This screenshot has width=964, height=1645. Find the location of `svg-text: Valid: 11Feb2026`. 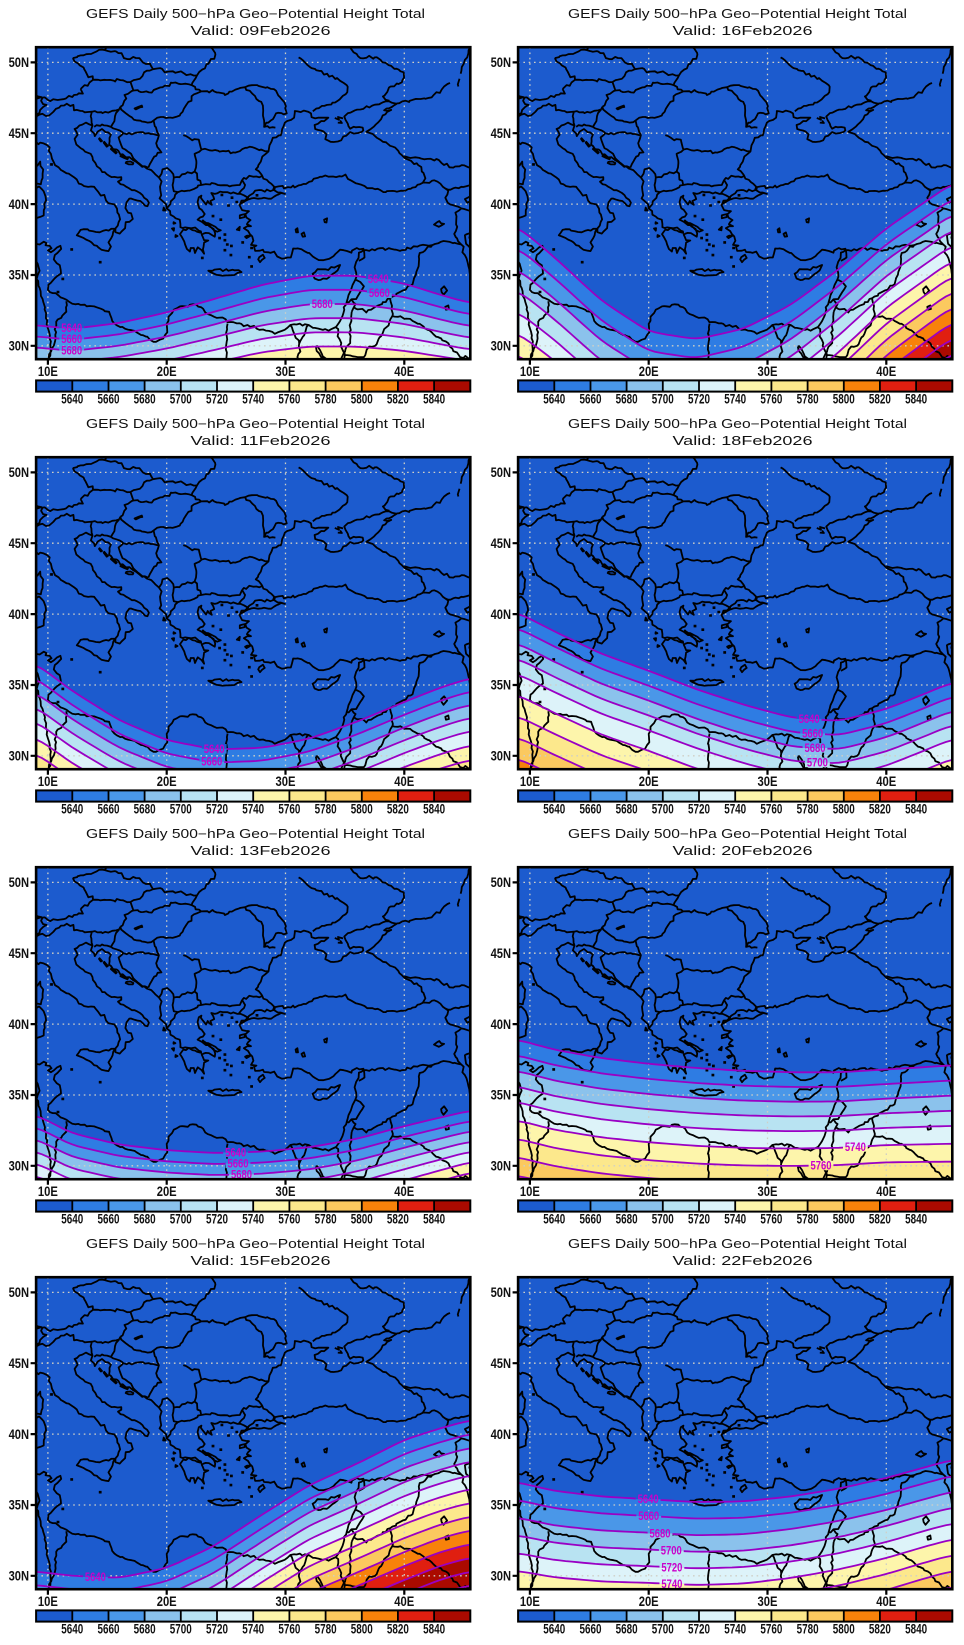

svg-text: Valid: 11Feb2026 is located at coordinates (261, 441).